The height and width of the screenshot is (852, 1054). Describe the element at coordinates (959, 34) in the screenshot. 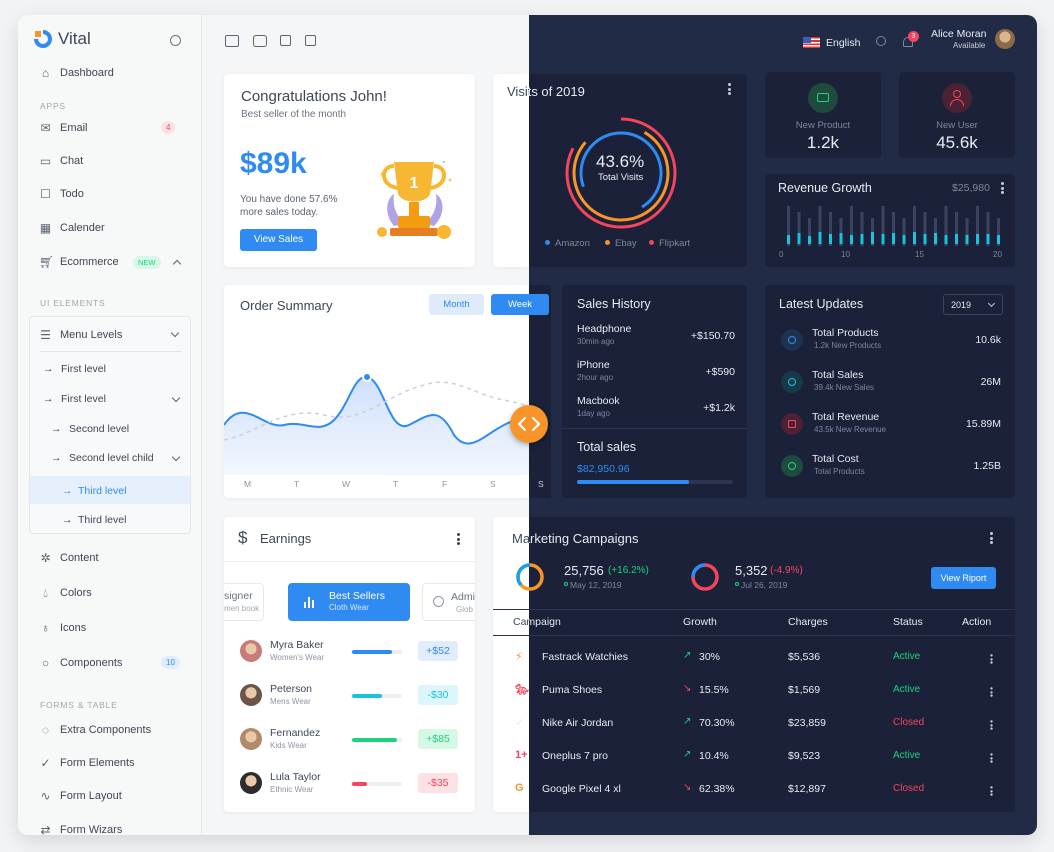

I see `user-name: Alice Moran` at that location.